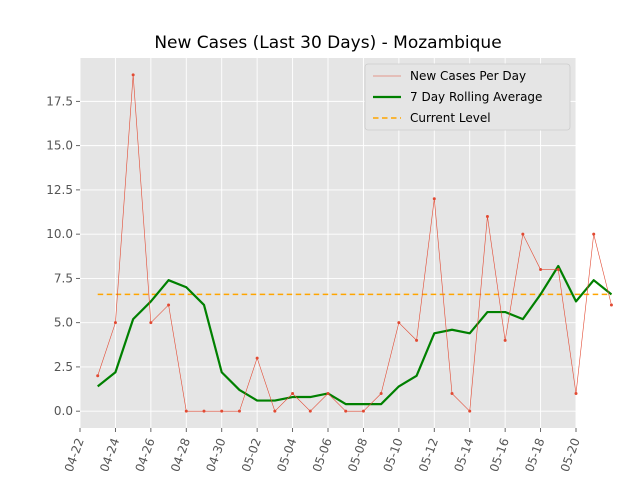 Image resolution: width=640 pixels, height=480 pixels. Describe the element at coordinates (63, 411) in the screenshot. I see `y-tick-label: 0.0` at that location.